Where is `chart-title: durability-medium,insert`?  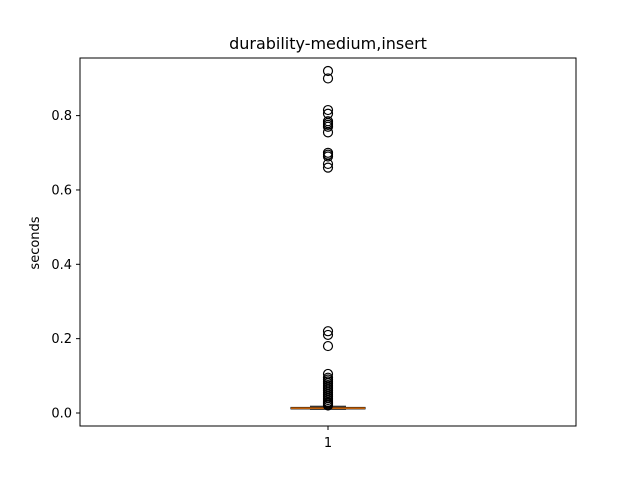 chart-title: durability-medium,insert is located at coordinates (328, 43).